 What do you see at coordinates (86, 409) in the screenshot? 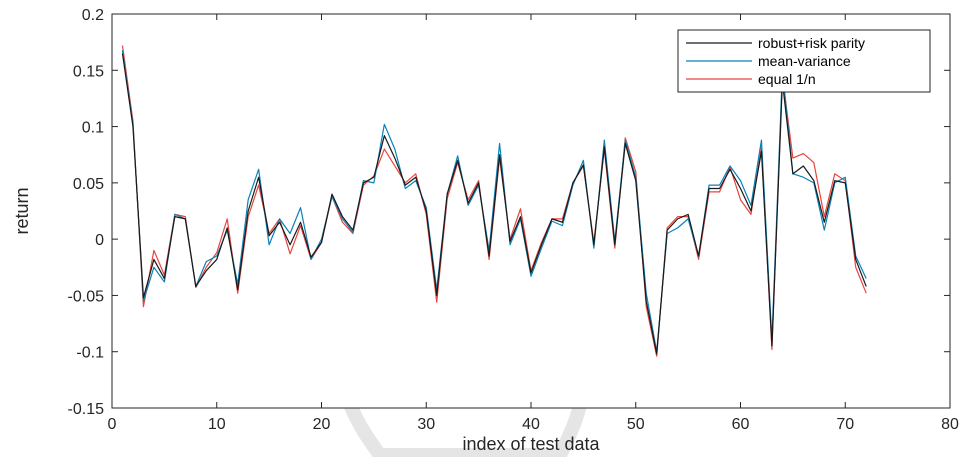
I see `y-tick-label: -0.15` at bounding box center [86, 409].